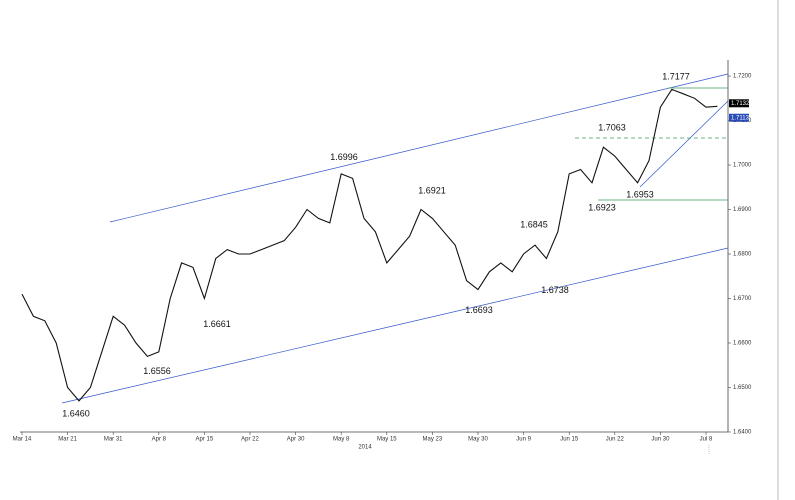 This screenshot has height=500, width=795. I want to click on x-tick-label: Jun 30, so click(660, 440).